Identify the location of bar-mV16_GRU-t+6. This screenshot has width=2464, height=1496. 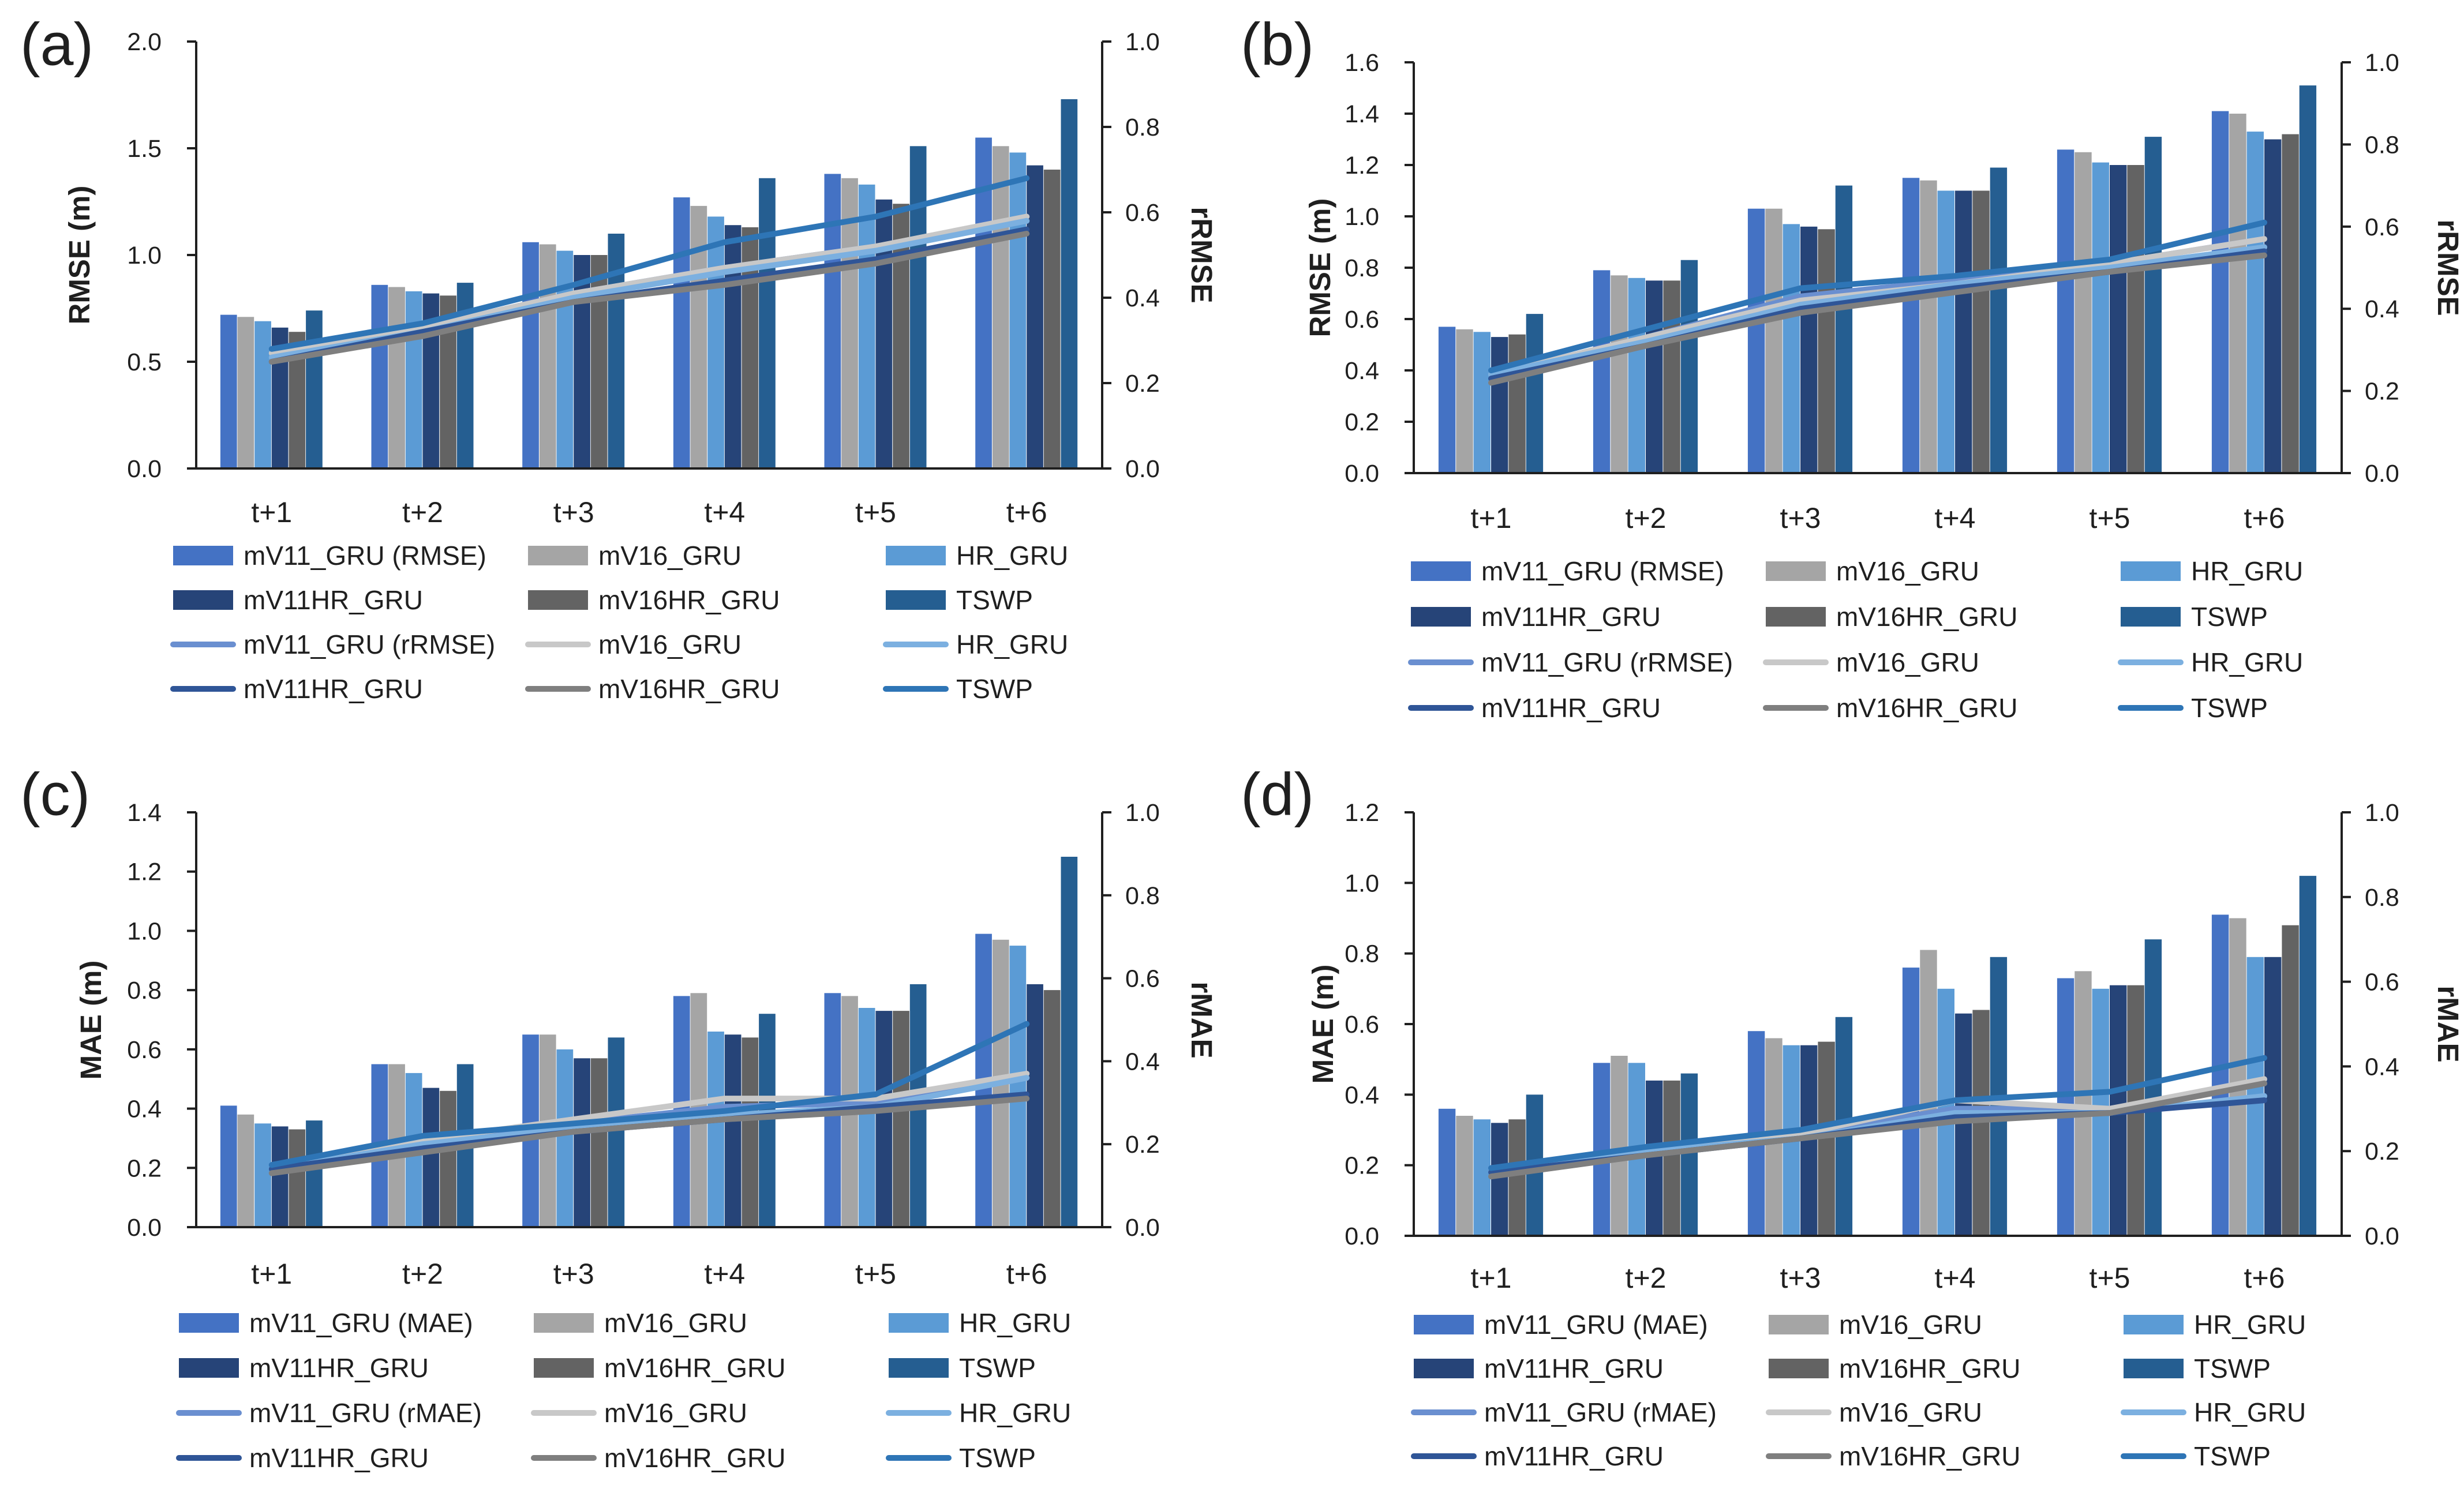
(2237, 1077).